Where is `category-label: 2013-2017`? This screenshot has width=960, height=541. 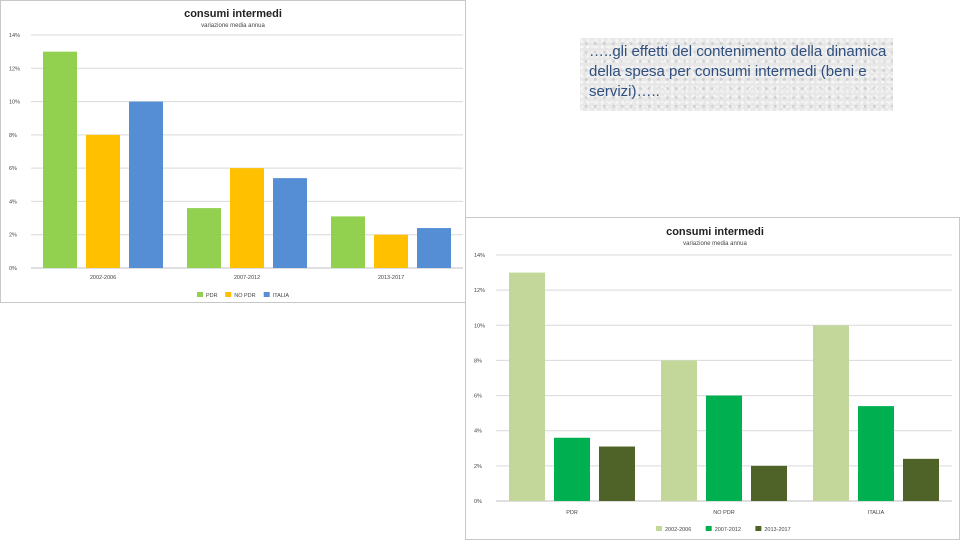
category-label: 2013-2017 is located at coordinates (391, 278).